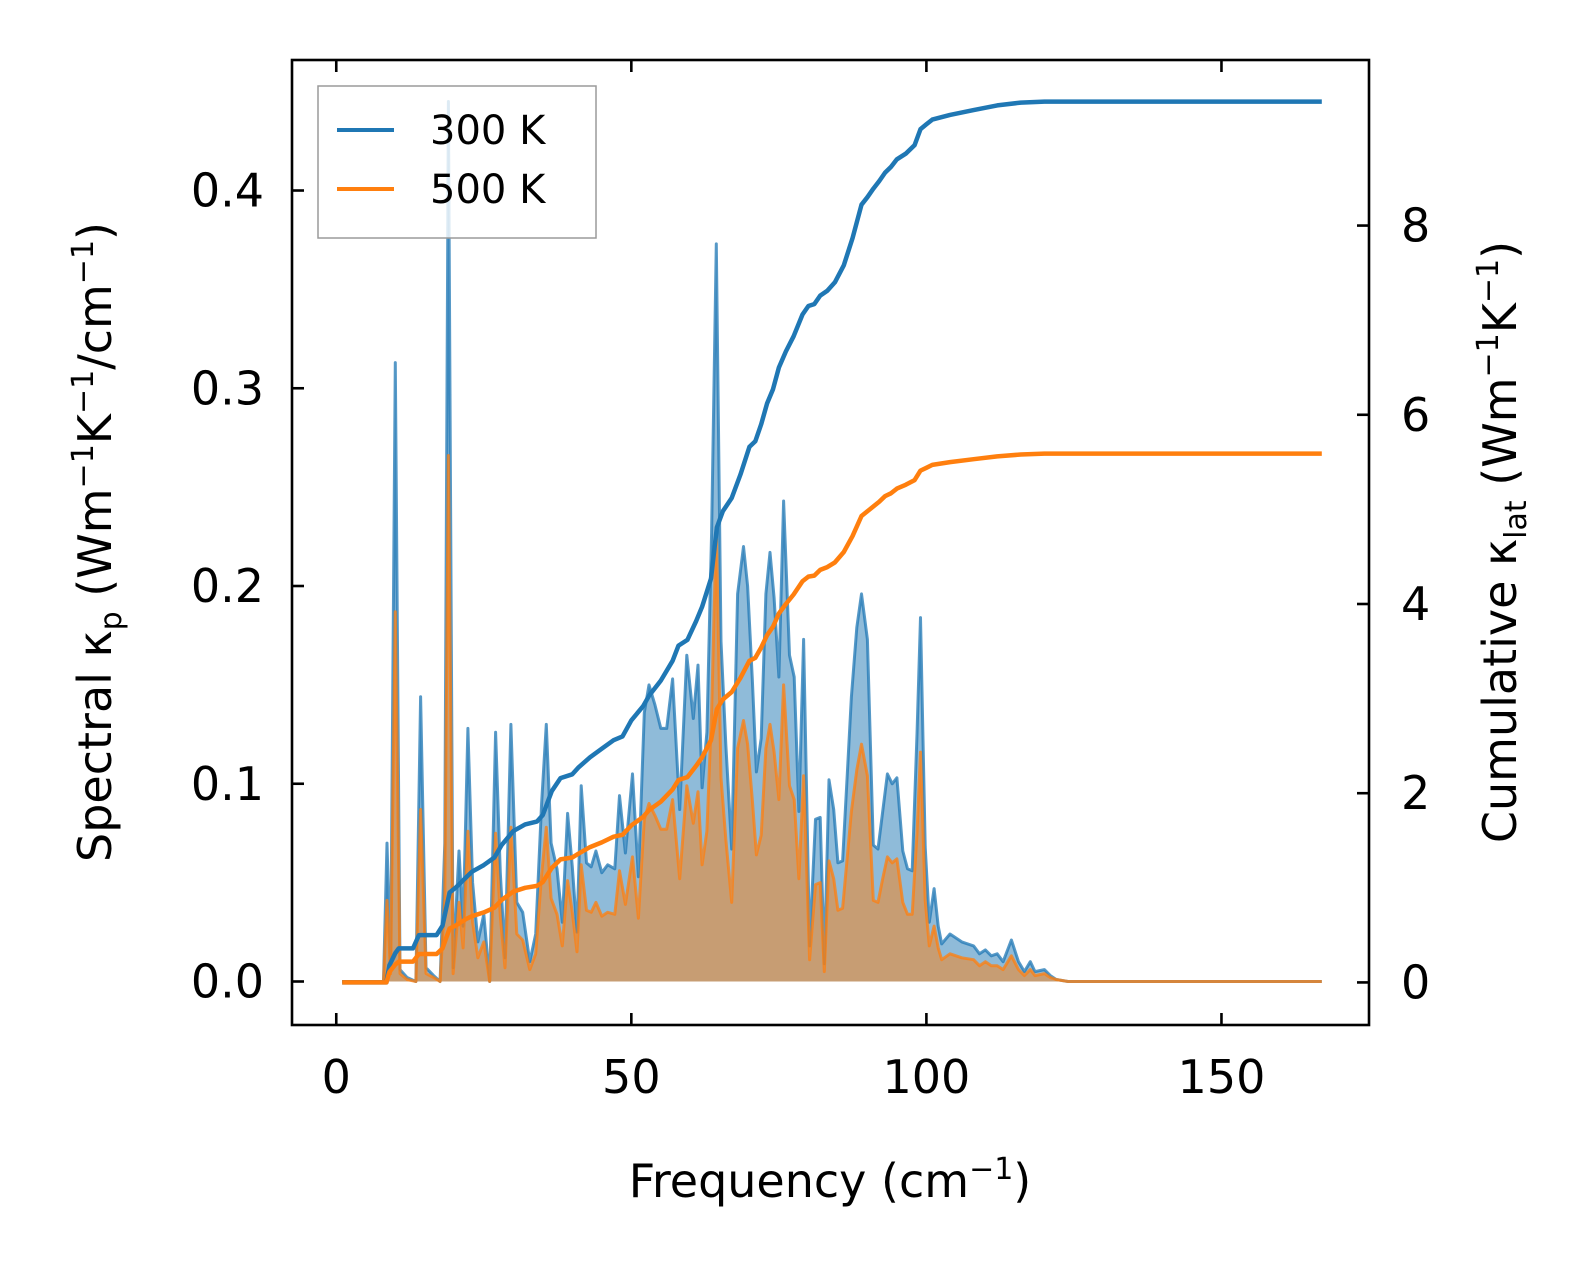  What do you see at coordinates (631, 1077) in the screenshot?
I see `x-tick-label-50: 50` at bounding box center [631, 1077].